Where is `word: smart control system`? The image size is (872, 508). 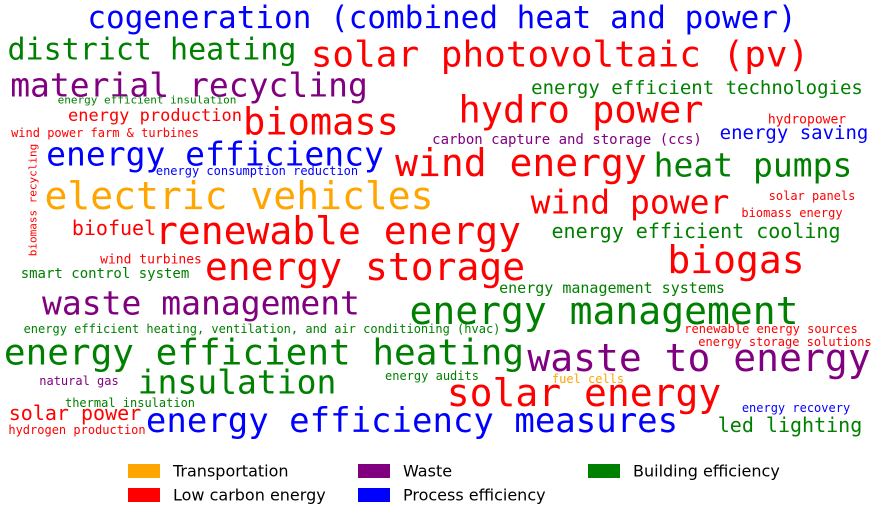
word: smart control system is located at coordinates (105, 274).